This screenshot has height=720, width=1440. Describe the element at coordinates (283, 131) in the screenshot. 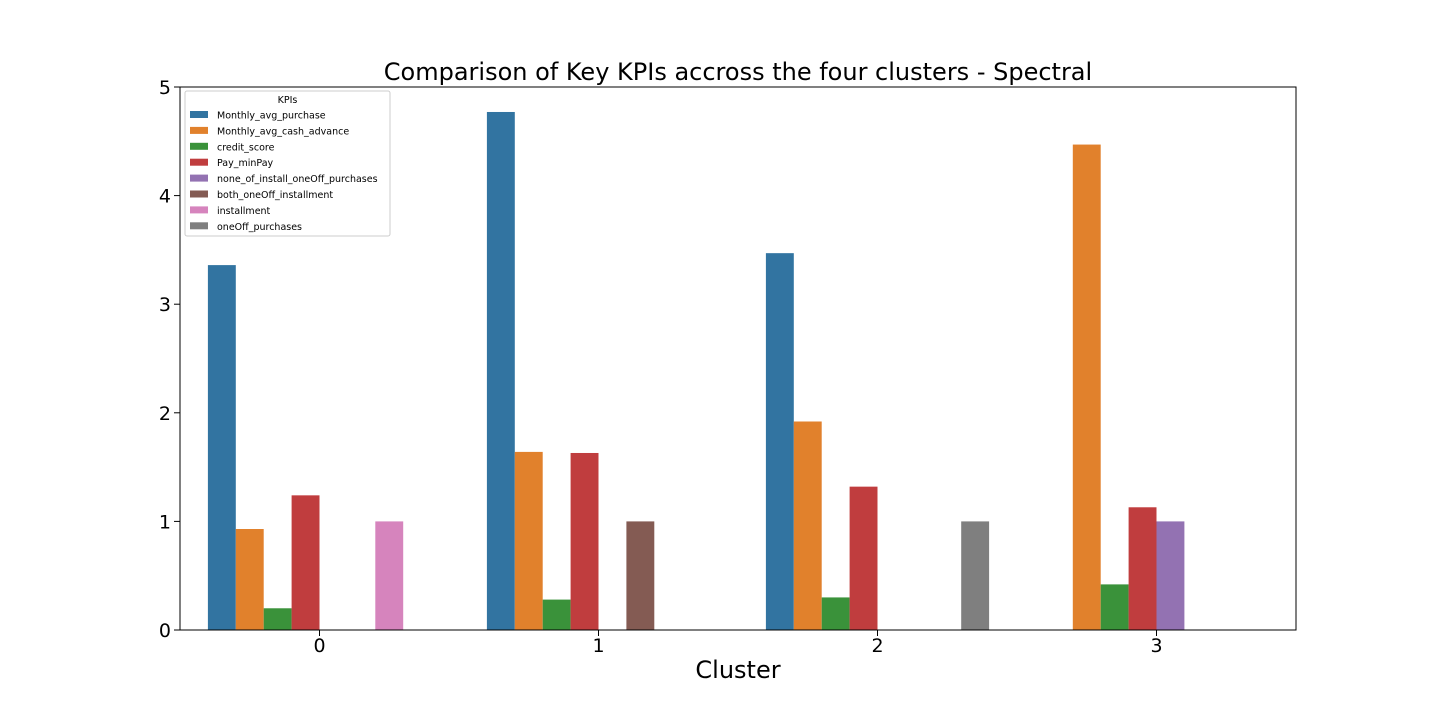

I see `legend-item-Monthly_avg_cash_advance: Monthly_avg_cash_advance` at that location.